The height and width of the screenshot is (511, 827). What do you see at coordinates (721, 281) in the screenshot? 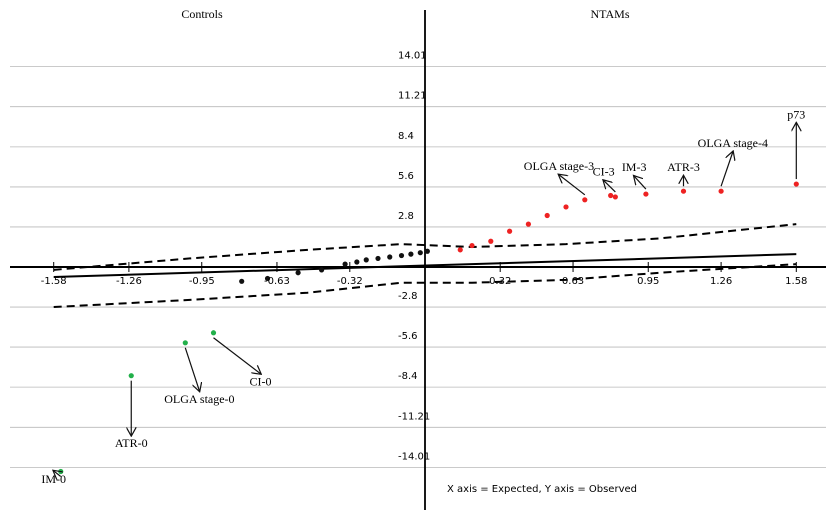
I see `x-tick-label: 1.26` at bounding box center [721, 281].